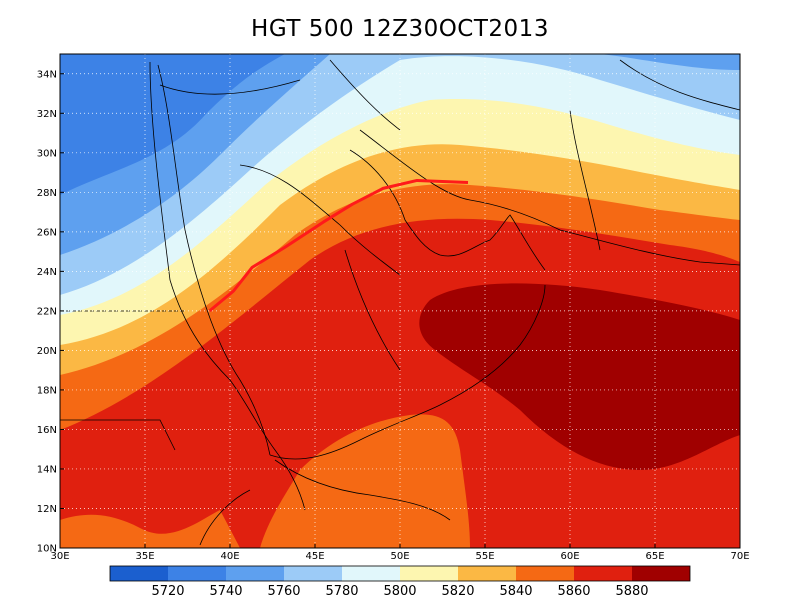 The width and height of the screenshot is (800, 600). I want to click on lat-tick-label: 12N, so click(47, 509).